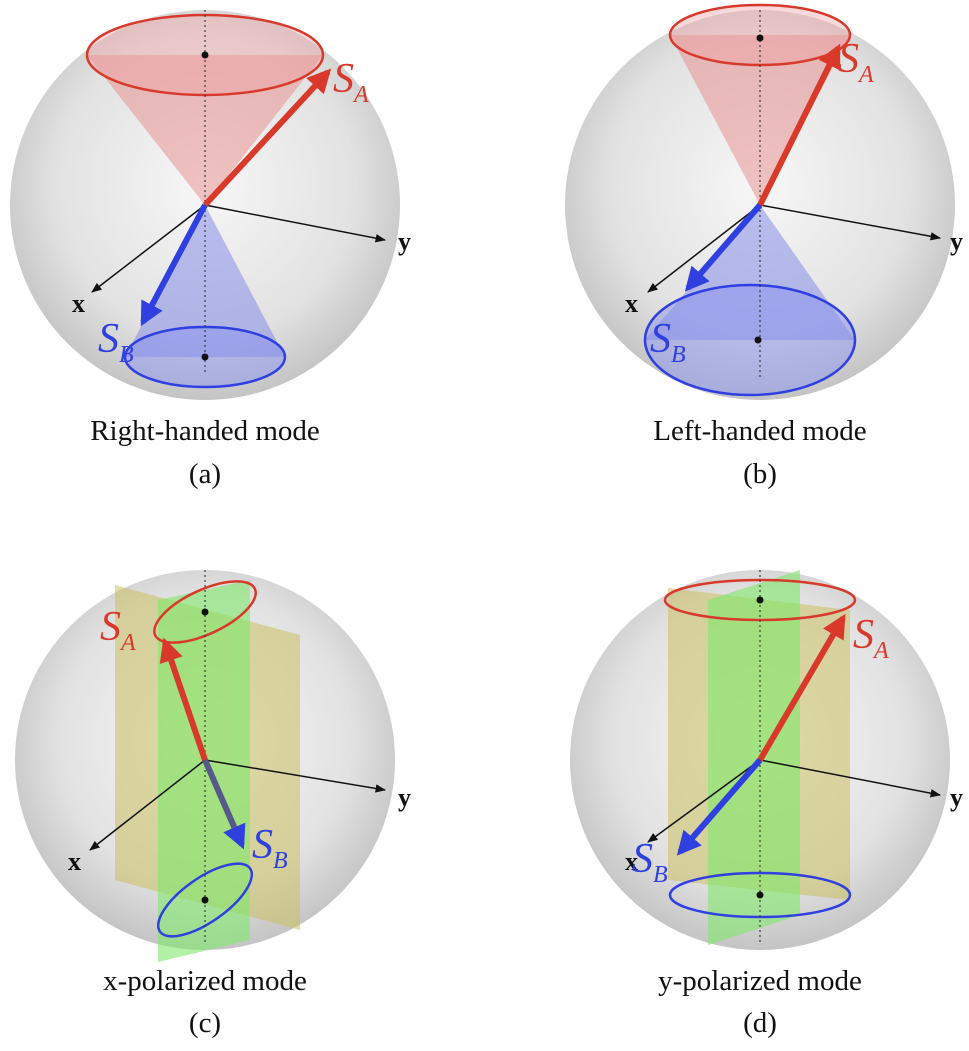  Describe the element at coordinates (205, 431) in the screenshot. I see `caption: Right-handed mode` at that location.